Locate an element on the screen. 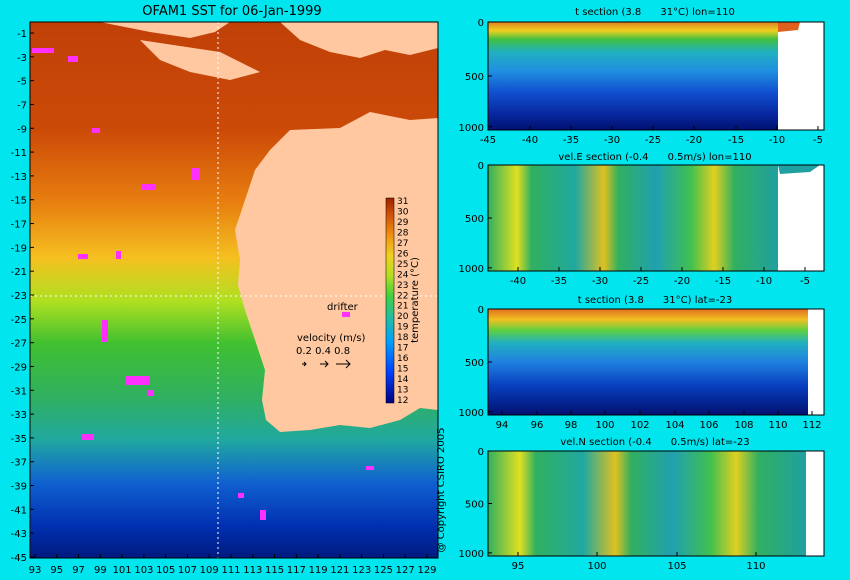  section-x-tick-label: 110 is located at coordinates (777, 425).